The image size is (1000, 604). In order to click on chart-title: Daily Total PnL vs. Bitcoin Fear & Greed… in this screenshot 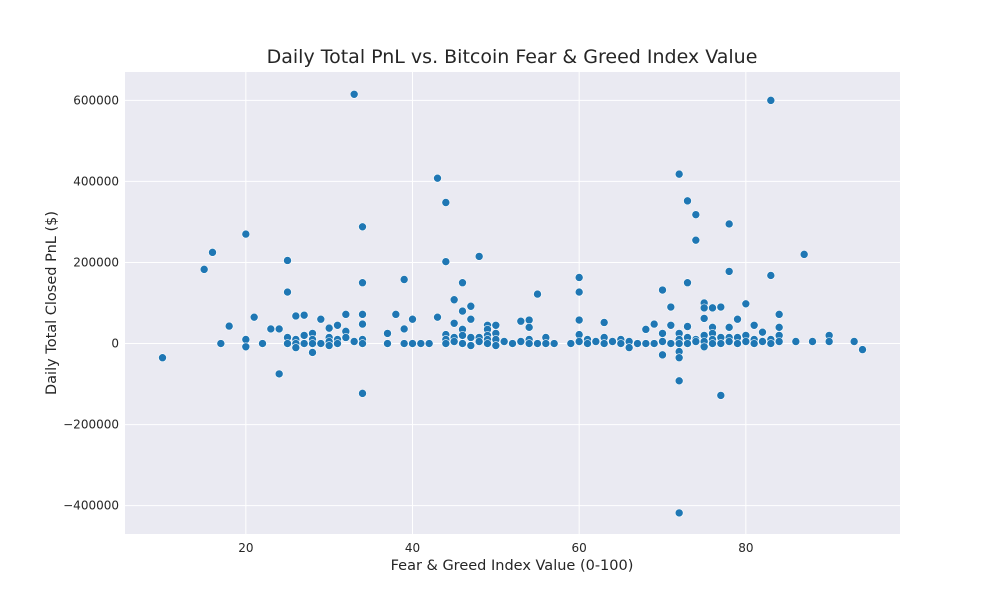, I will do `click(512, 57)`.